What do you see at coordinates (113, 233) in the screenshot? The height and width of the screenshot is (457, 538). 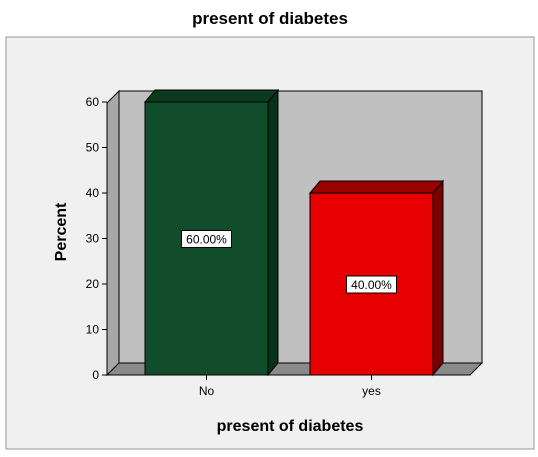 I see `plot-left-wall` at bounding box center [113, 233].